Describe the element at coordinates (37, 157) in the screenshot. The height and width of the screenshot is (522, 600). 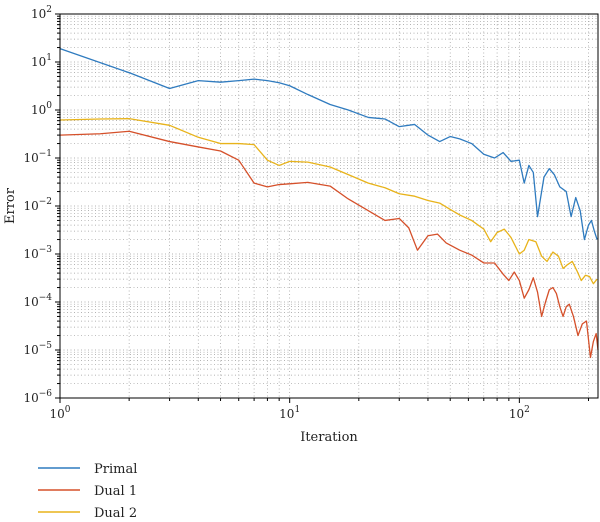
I see `y-tick-label: 10⁻¹` at that location.